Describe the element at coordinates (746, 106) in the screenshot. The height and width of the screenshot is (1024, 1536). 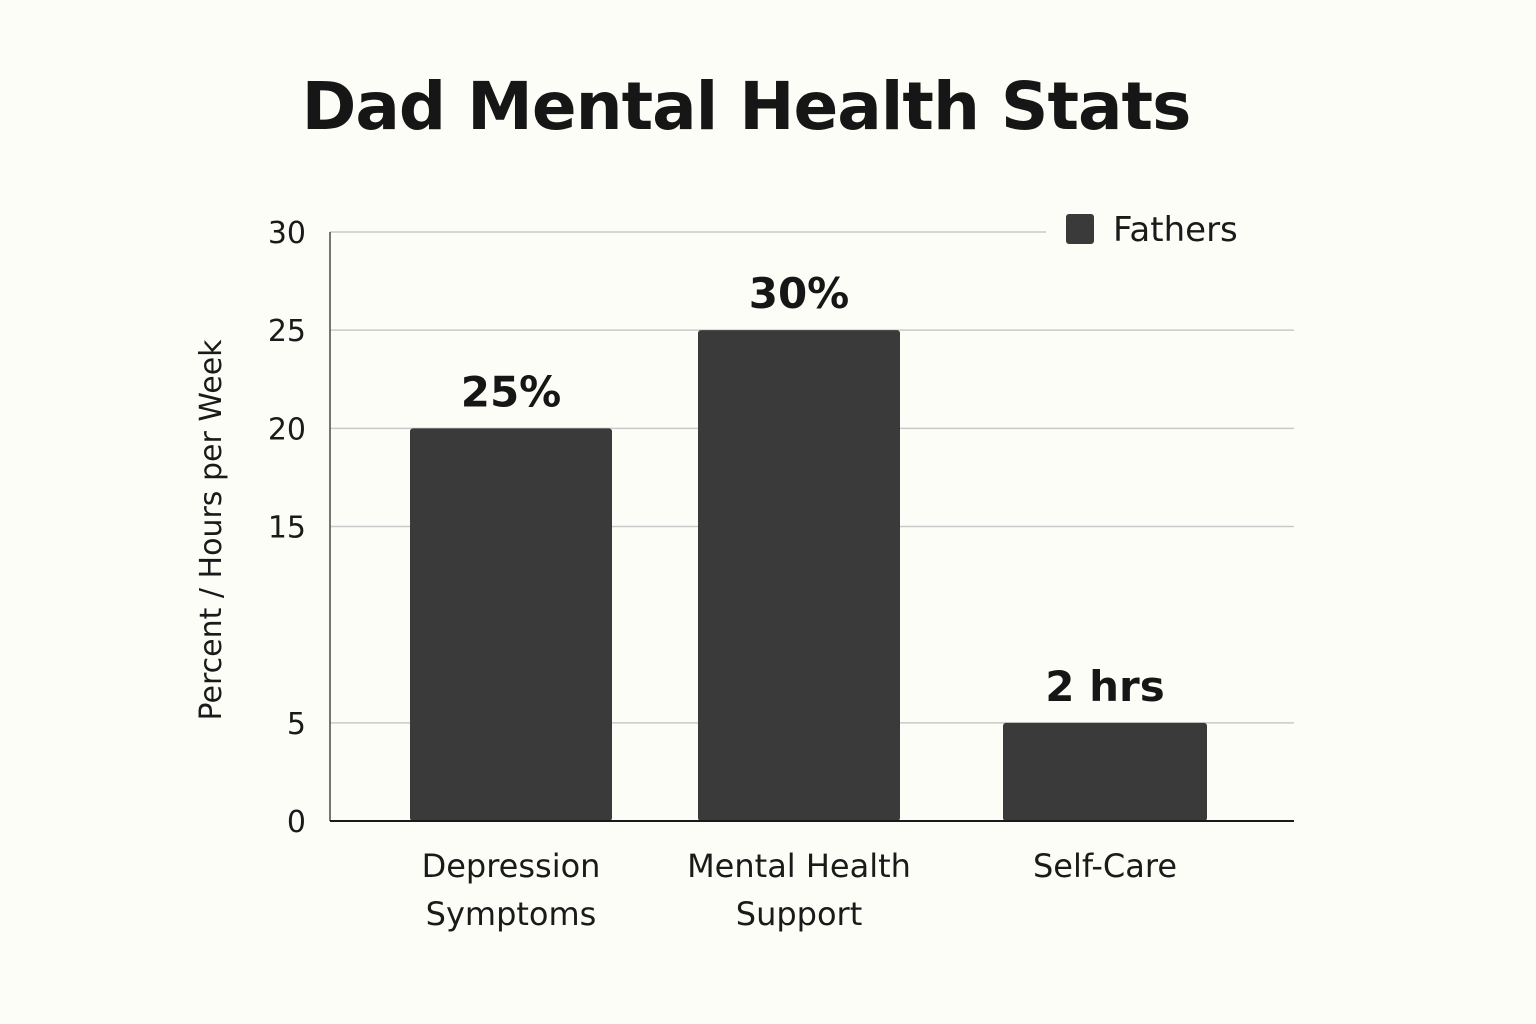
I see `chart-title: Dad Mental Health Stats` at that location.